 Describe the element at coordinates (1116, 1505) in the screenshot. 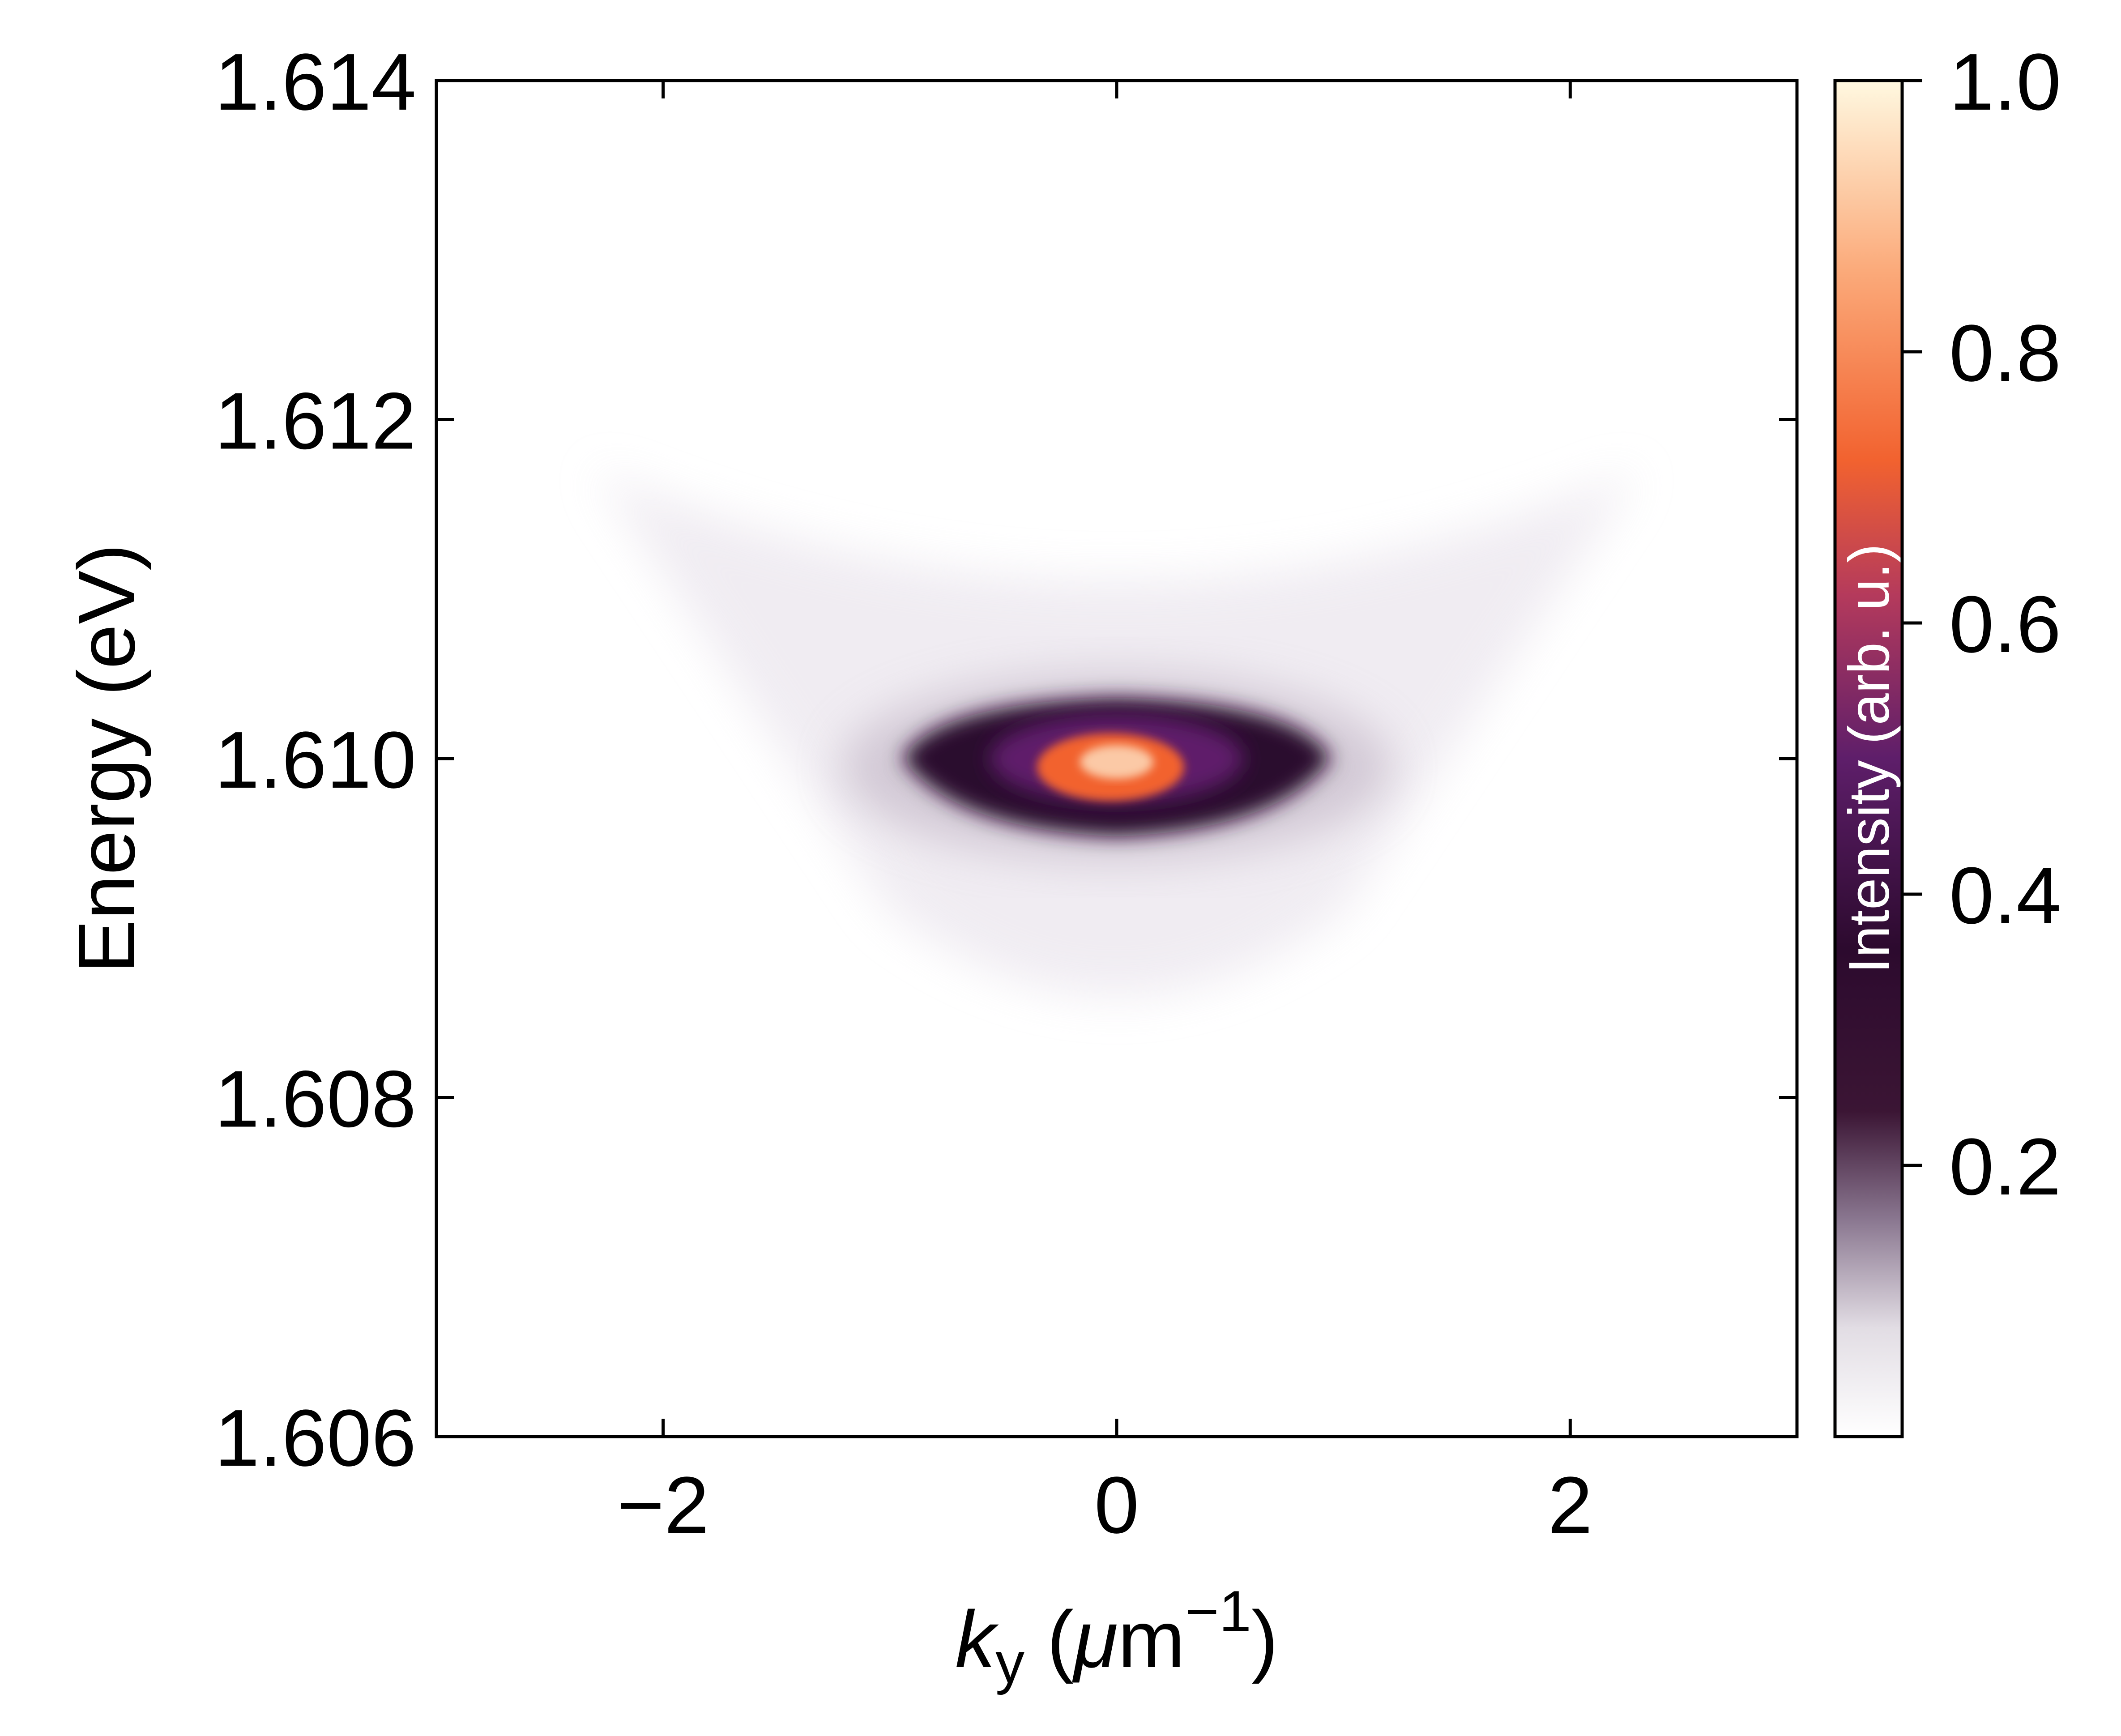

I see `x-tick-label: 0` at that location.